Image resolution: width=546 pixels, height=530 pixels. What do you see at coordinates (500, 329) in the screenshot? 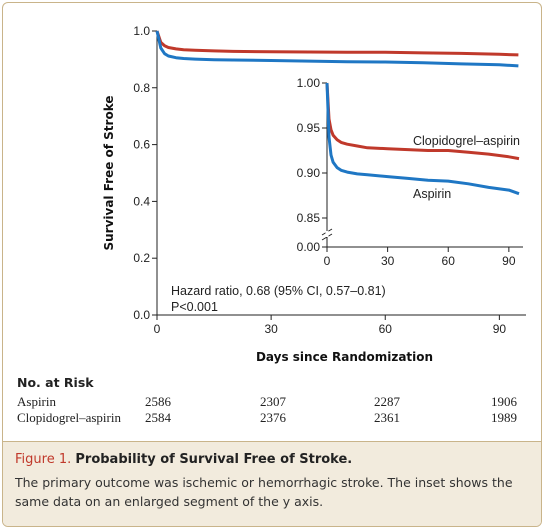
I see `x-tick-label: 90` at bounding box center [500, 329].